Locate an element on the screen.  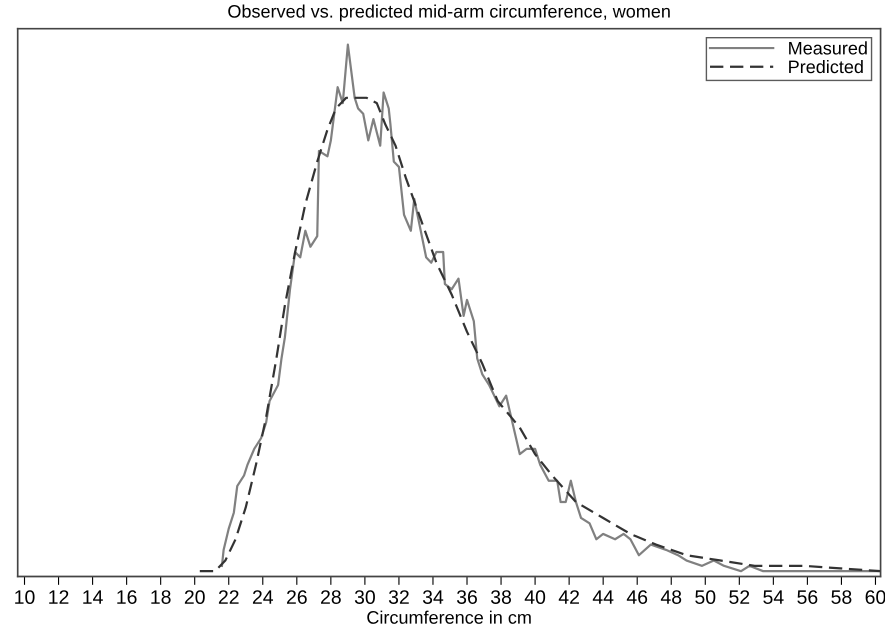
x-tick-label: 36 is located at coordinates (466, 597).